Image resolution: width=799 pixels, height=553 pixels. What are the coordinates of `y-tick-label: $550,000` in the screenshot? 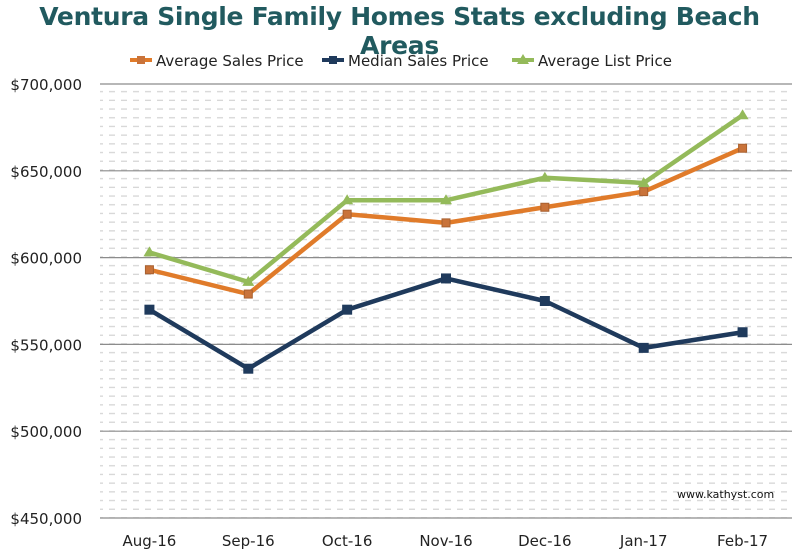 It's located at (46, 345).